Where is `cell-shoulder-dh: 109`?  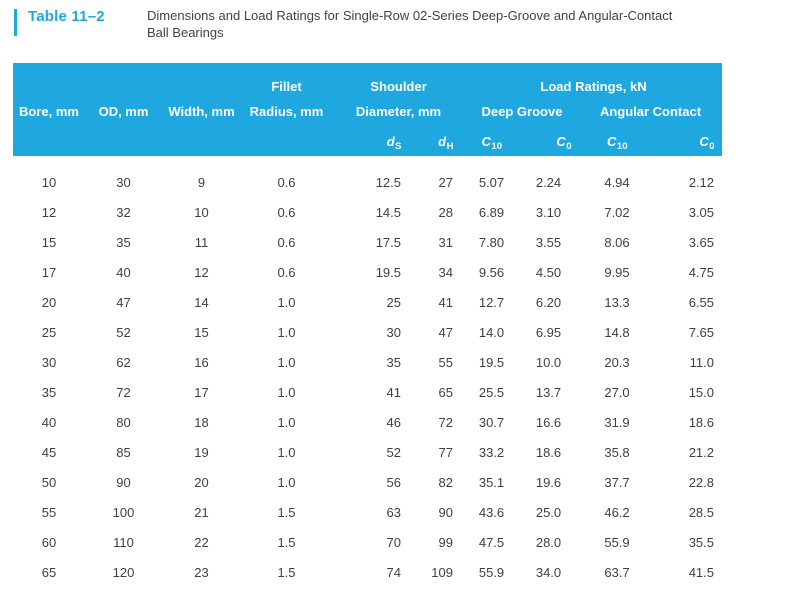
cell-shoulder-dh: 109 is located at coordinates (442, 572).